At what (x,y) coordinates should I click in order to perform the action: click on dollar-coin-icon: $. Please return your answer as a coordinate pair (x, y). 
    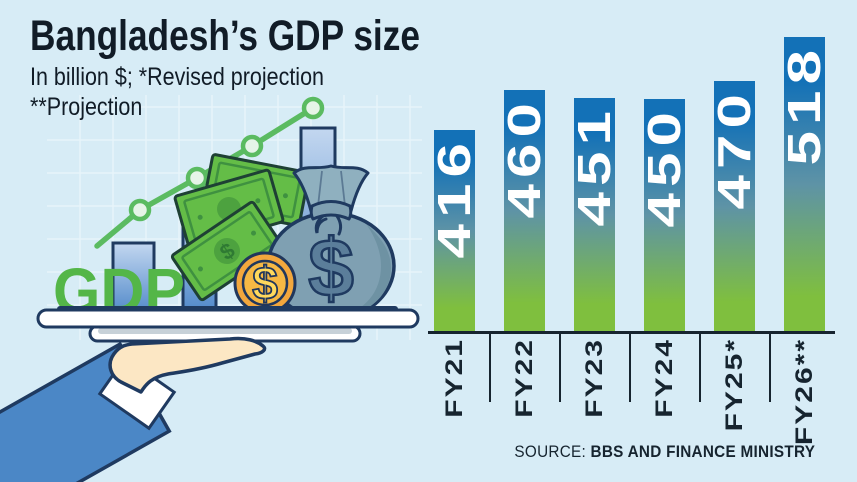
    Looking at the image, I should click on (265, 283).